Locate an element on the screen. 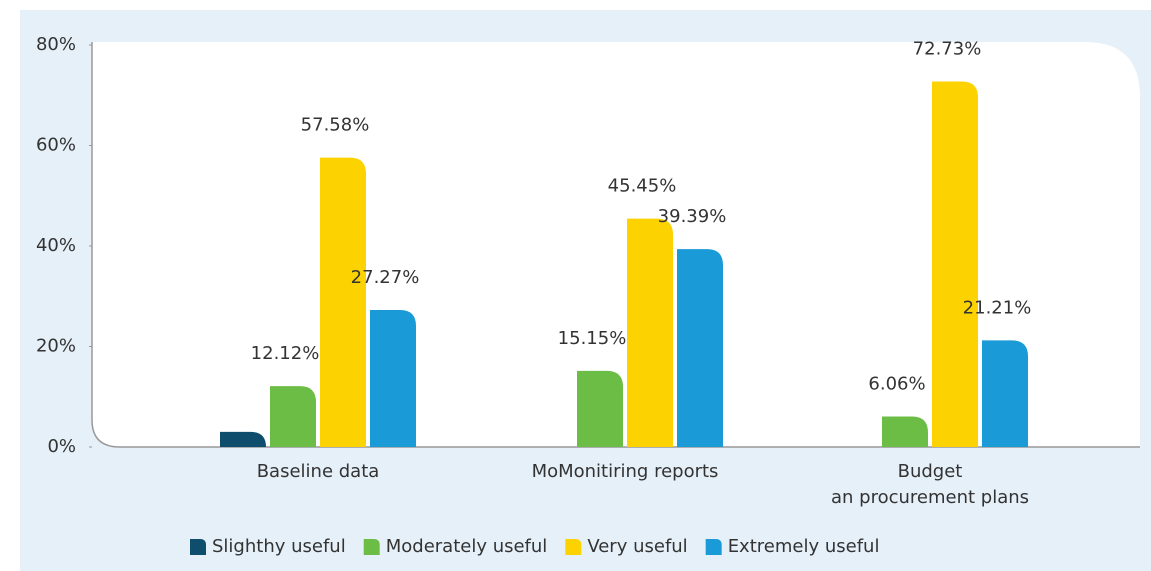 The height and width of the screenshot is (571, 1151). x-tick-label: MoMonitiring reports is located at coordinates (625, 471).